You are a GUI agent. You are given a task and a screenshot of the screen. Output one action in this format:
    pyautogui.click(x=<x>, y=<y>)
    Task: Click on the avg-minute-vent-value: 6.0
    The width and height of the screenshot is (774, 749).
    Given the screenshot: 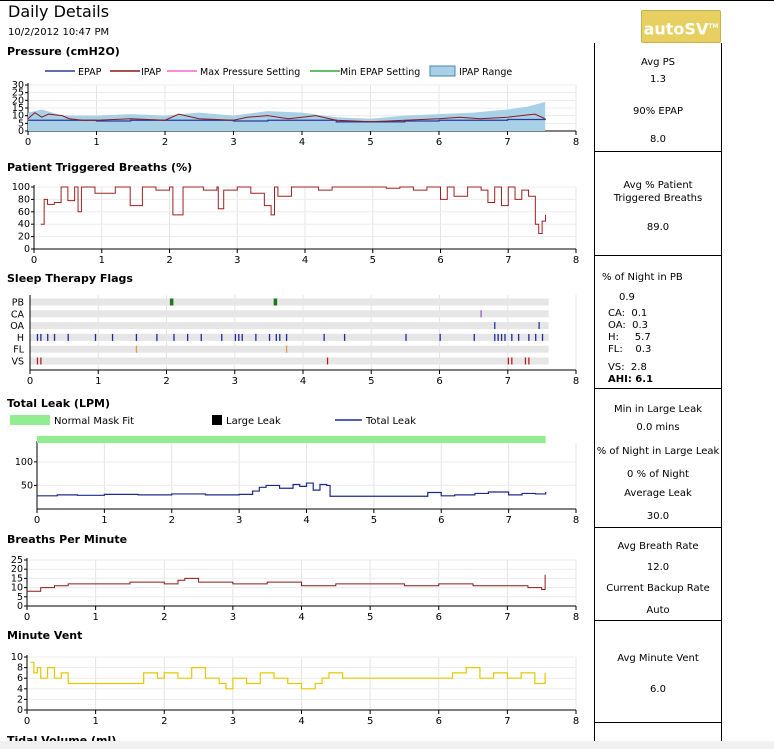 What is the action you would take?
    pyautogui.click(x=658, y=689)
    